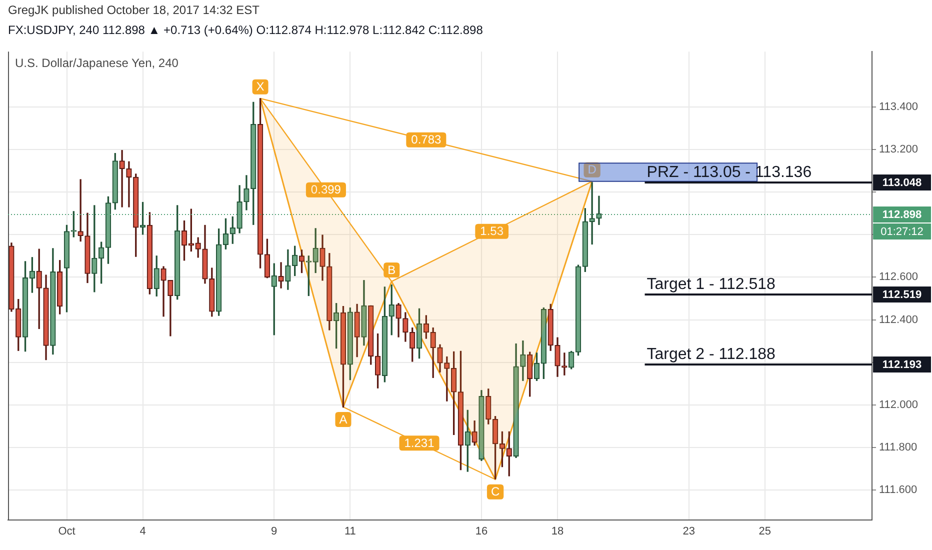  I want to click on chart-title: GregJK published October 18, 2017 14:32 EST, so click(133, 10).